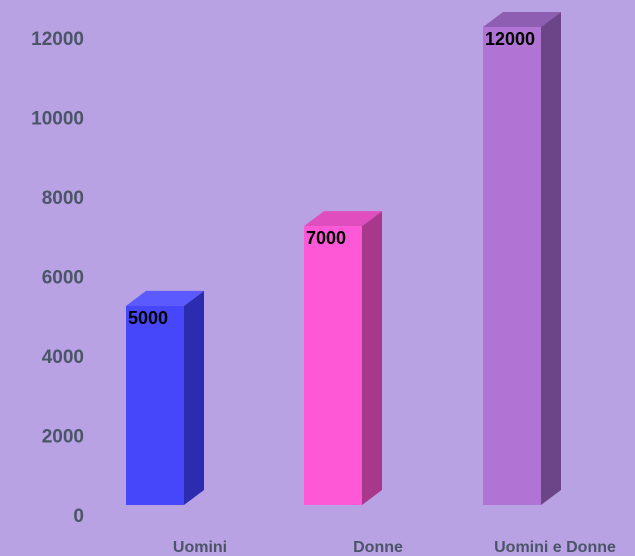  I want to click on bar: 5000, so click(165, 397).